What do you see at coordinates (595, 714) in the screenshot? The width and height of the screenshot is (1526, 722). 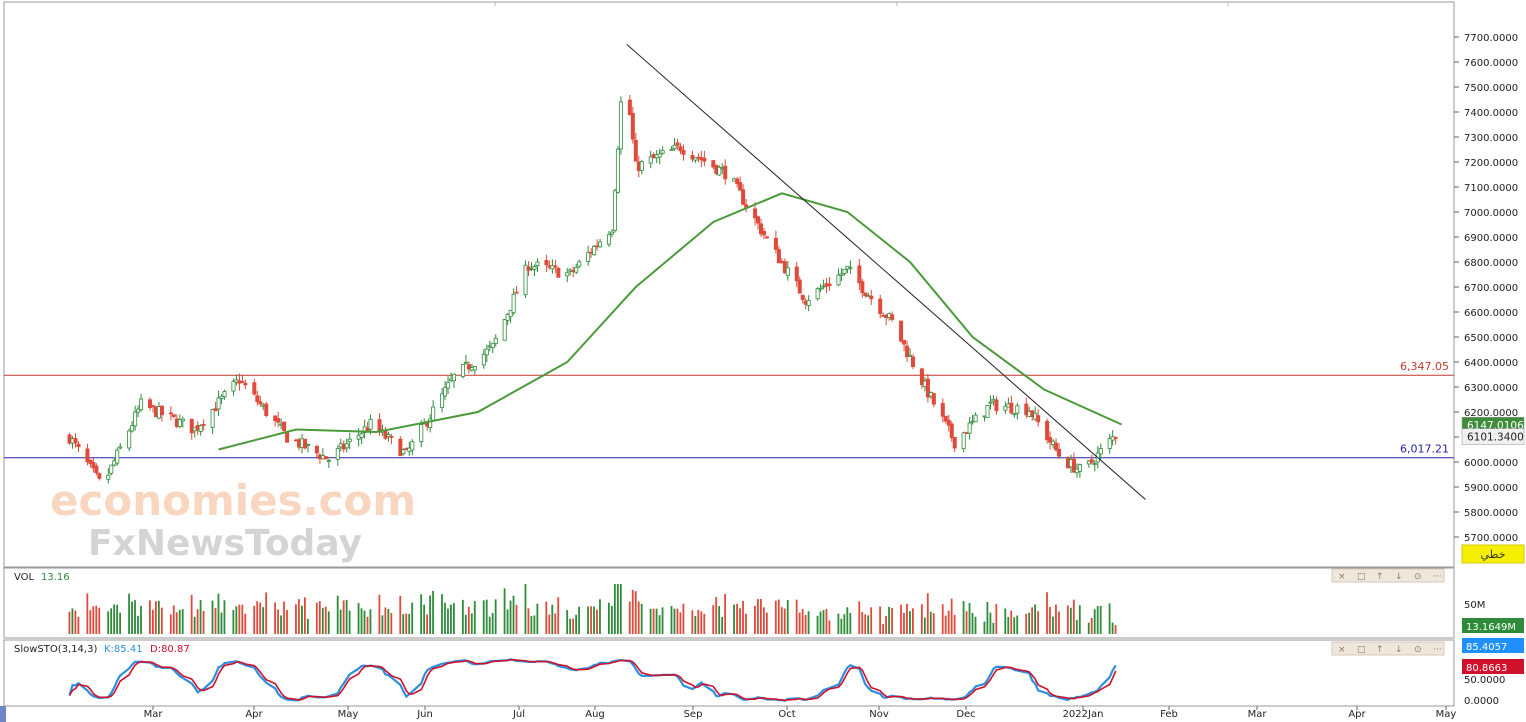 I see `x-tick-label: Aug` at bounding box center [595, 714].